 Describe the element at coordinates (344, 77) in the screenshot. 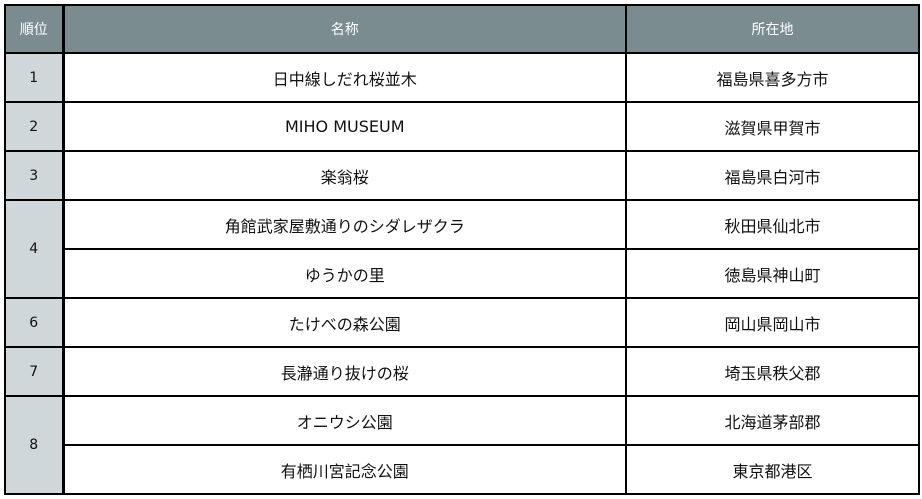

I see `name-cell: 日中線しだれ桜並木` at that location.